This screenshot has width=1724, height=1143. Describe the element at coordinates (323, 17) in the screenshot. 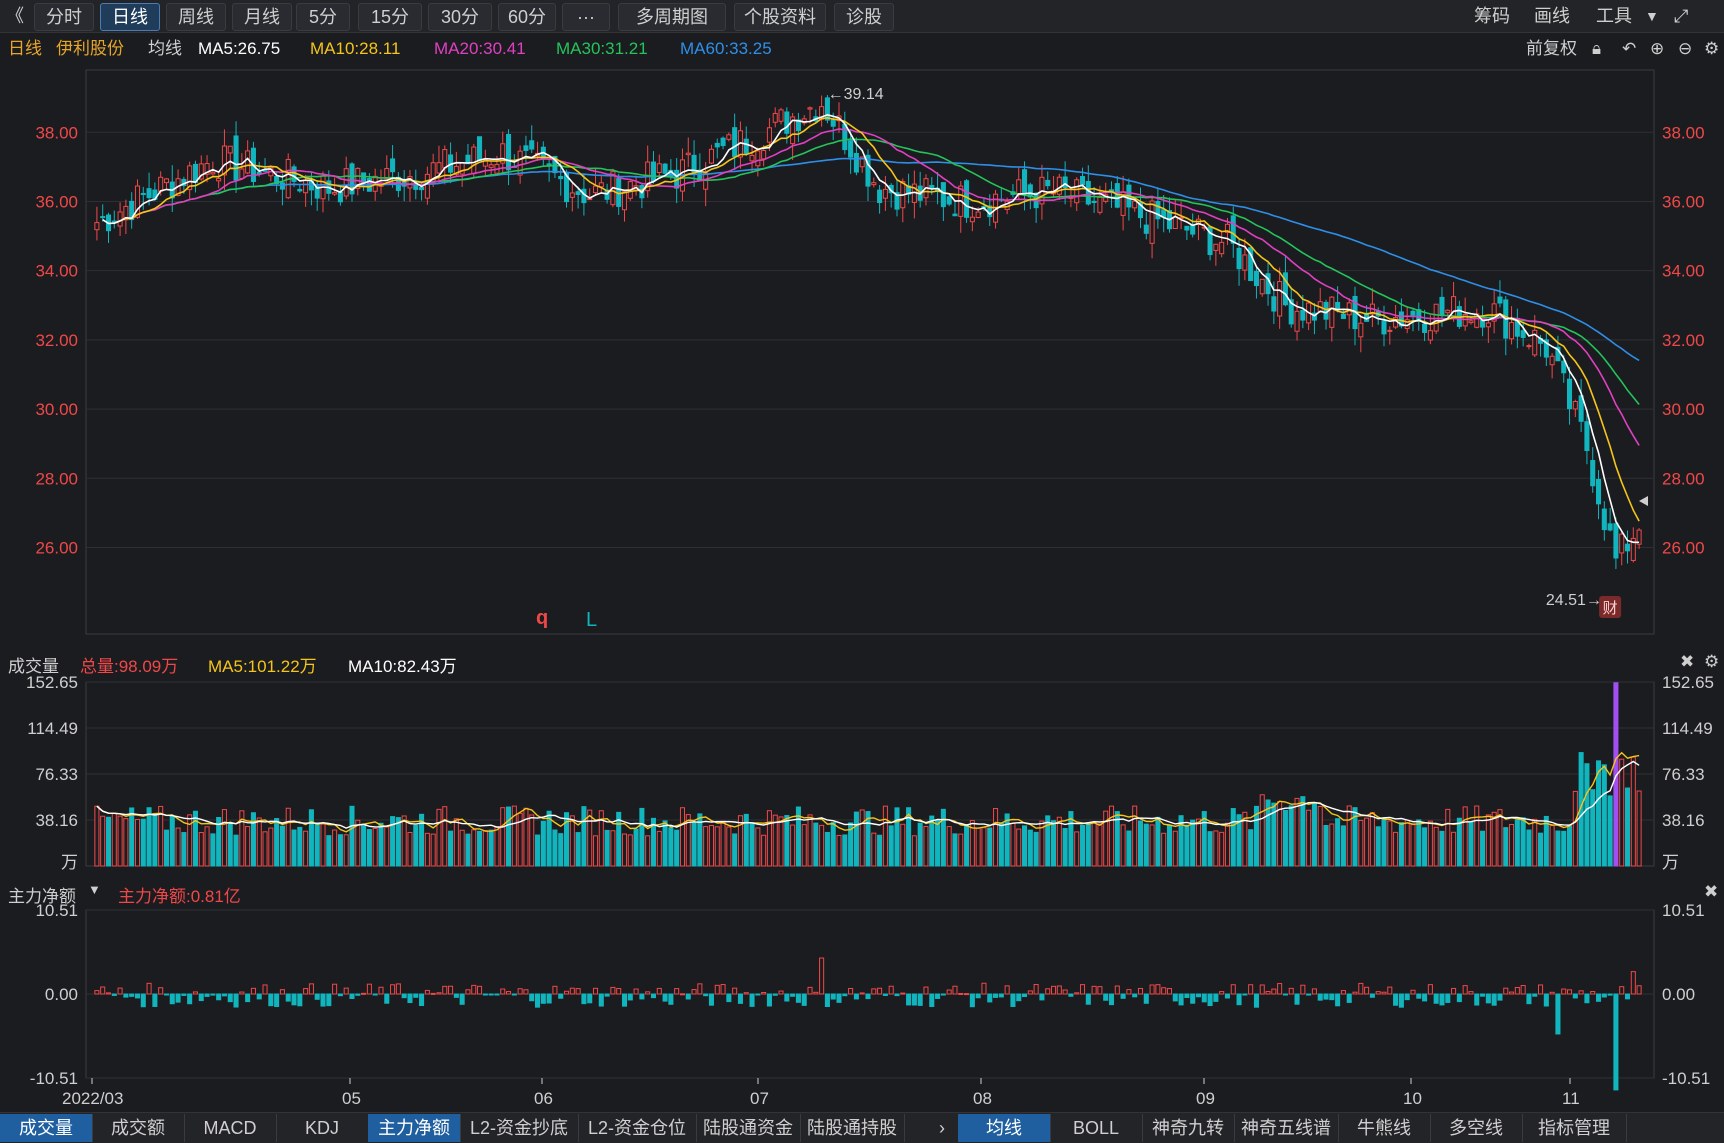

I see `period-tab: 5分` at that location.